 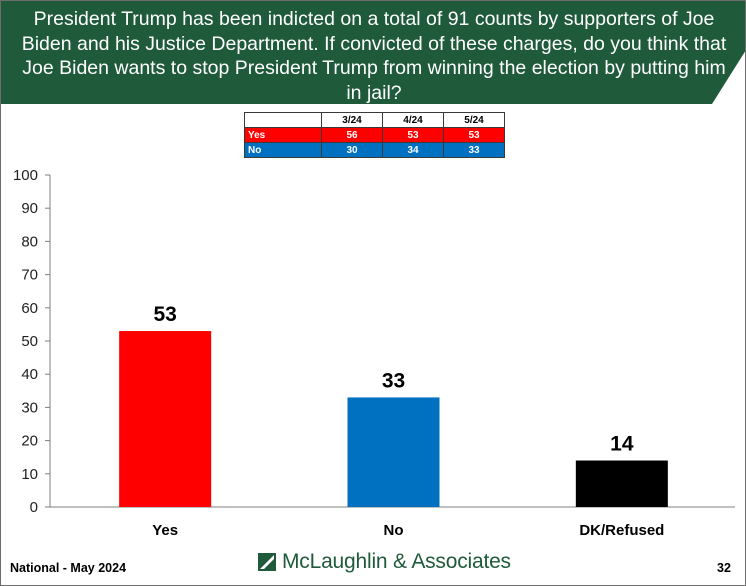 I want to click on trend-cell: 33, so click(x=474, y=150).